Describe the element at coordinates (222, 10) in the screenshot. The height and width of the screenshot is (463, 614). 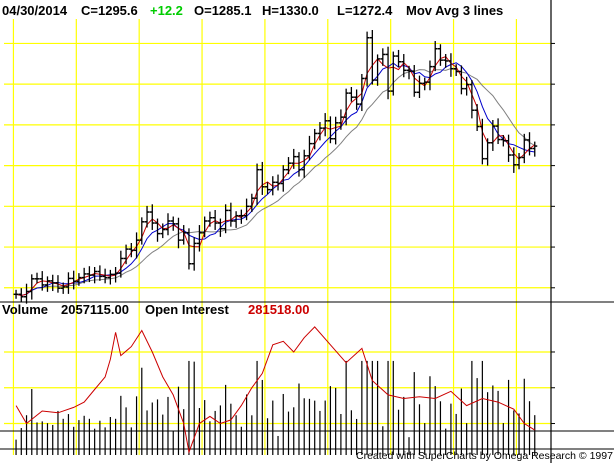
I see `header-open: O=1285.1` at that location.